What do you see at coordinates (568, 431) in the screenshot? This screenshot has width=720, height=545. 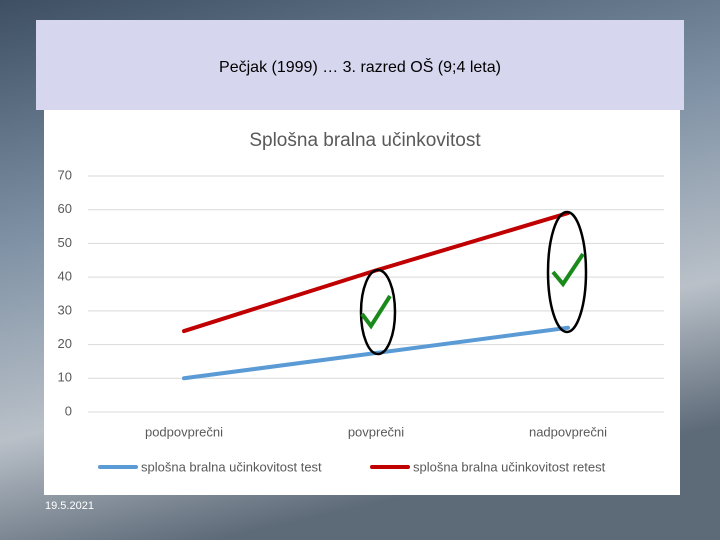 I see `x-tick-label: nadpovprečni` at bounding box center [568, 431].